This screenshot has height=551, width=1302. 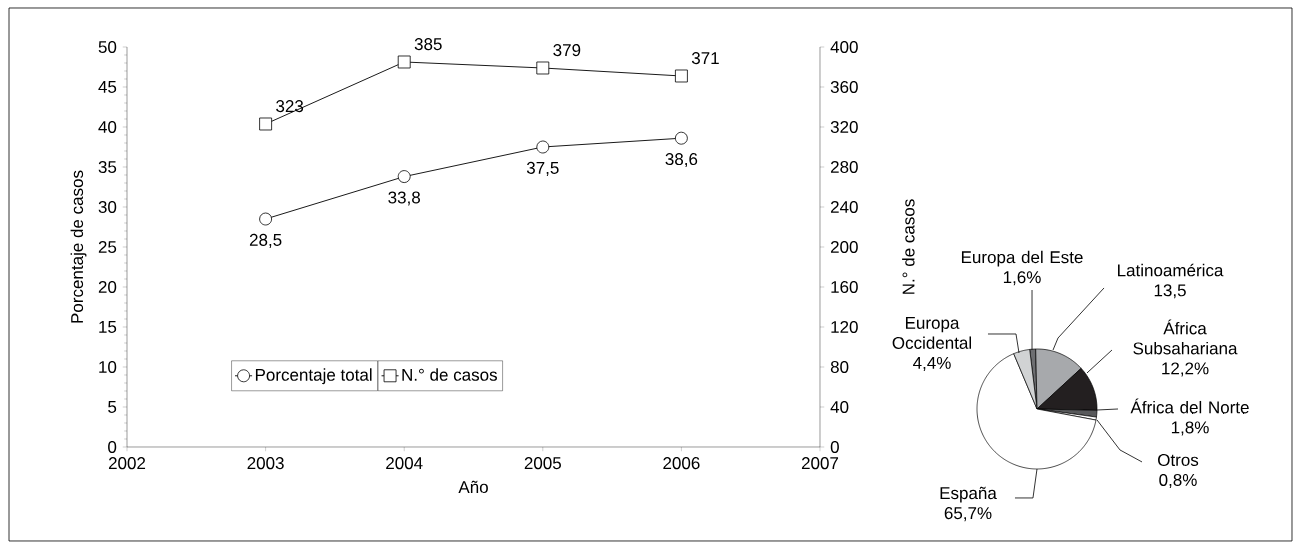 What do you see at coordinates (844, 47) in the screenshot?
I see `y2-tick-label: 400` at bounding box center [844, 47].